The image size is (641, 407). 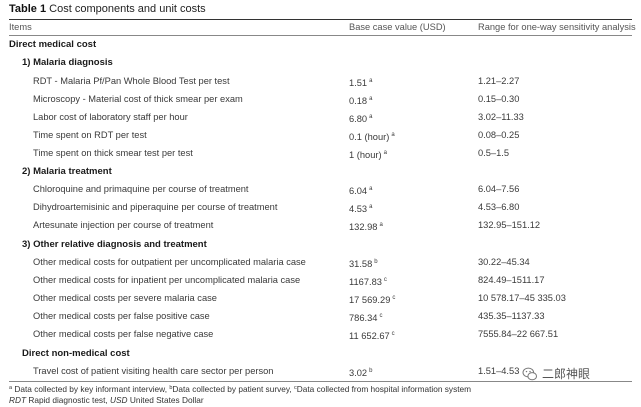 What do you see at coordinates (363, 264) in the screenshot?
I see `row-value: 31.58 b` at bounding box center [363, 264].